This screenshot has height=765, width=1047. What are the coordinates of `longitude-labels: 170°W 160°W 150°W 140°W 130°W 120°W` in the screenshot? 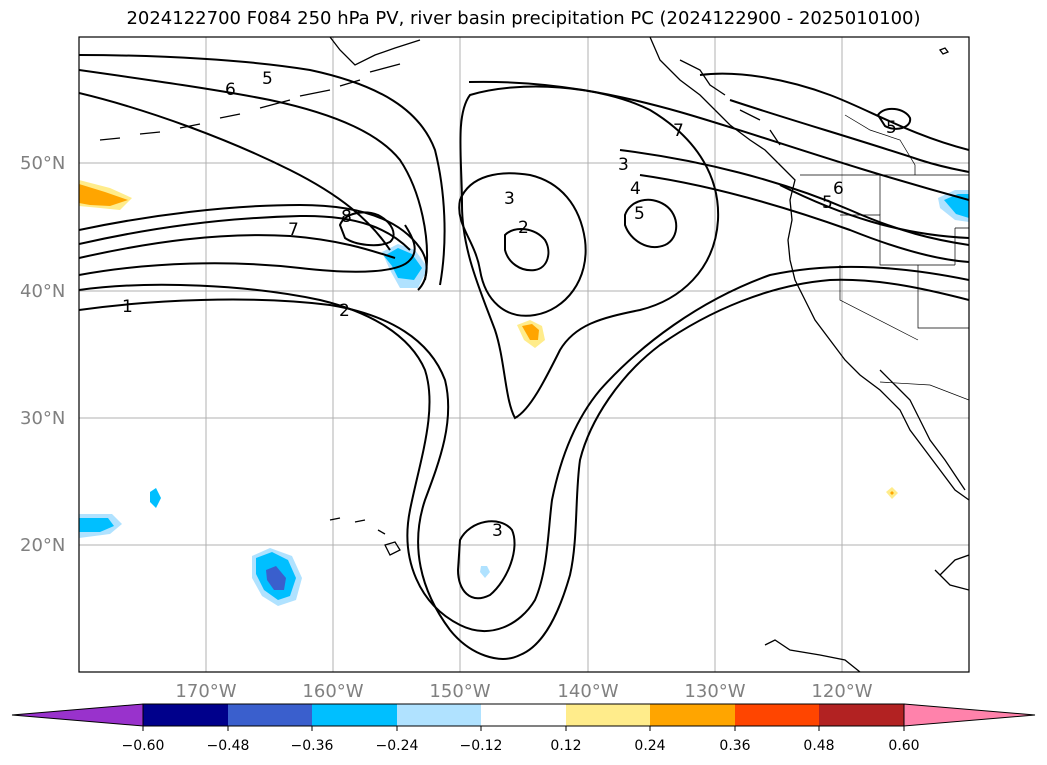 It's located at (523, 691).